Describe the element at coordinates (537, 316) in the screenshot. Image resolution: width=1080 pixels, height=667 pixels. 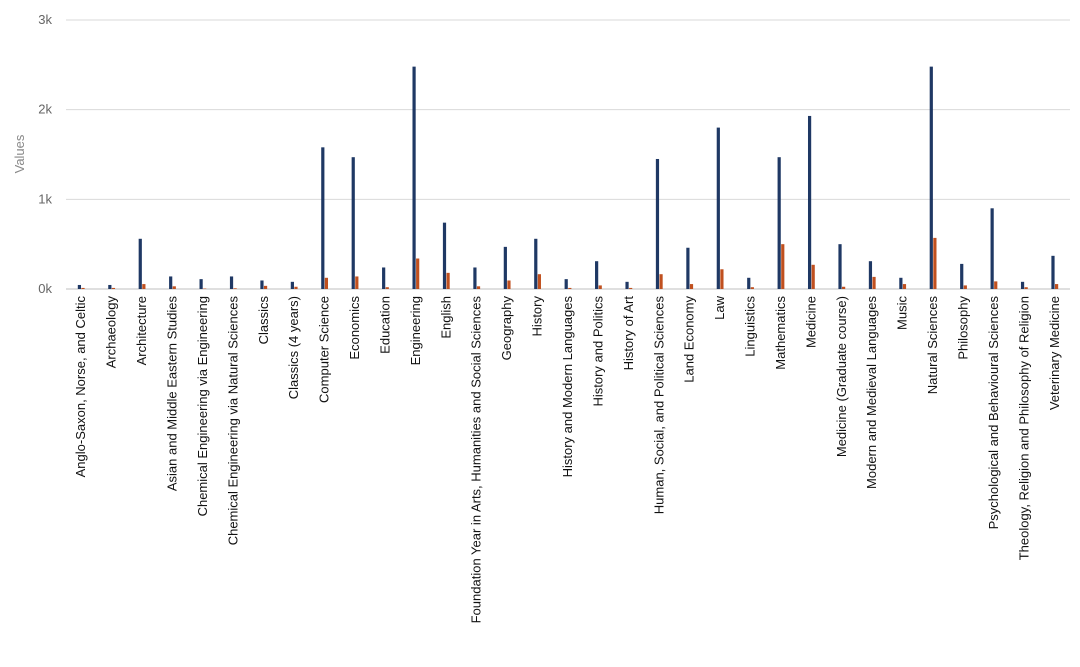
I see `x-category-label: History` at that location.